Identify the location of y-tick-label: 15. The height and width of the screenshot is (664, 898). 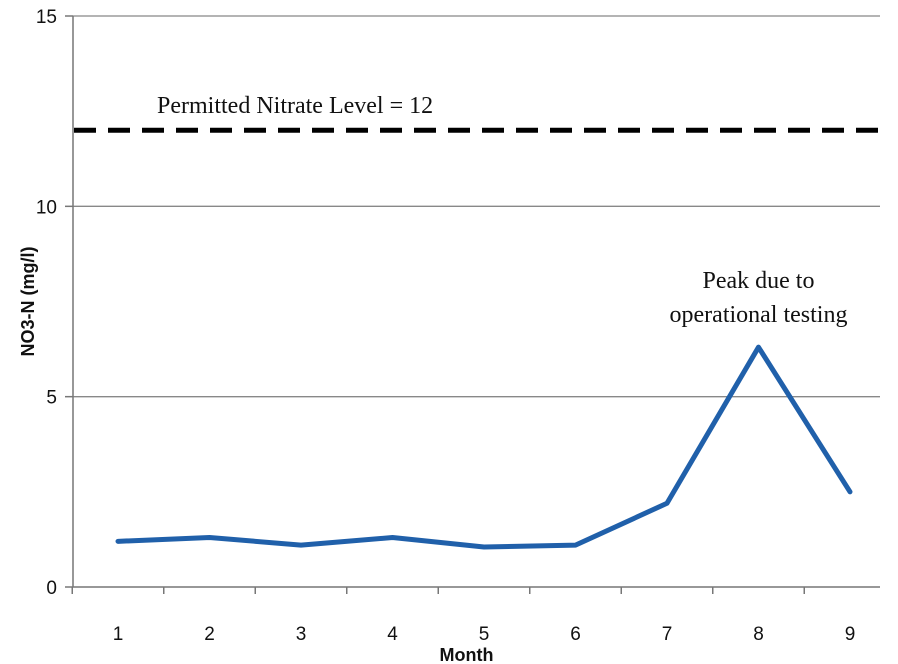
(46, 17).